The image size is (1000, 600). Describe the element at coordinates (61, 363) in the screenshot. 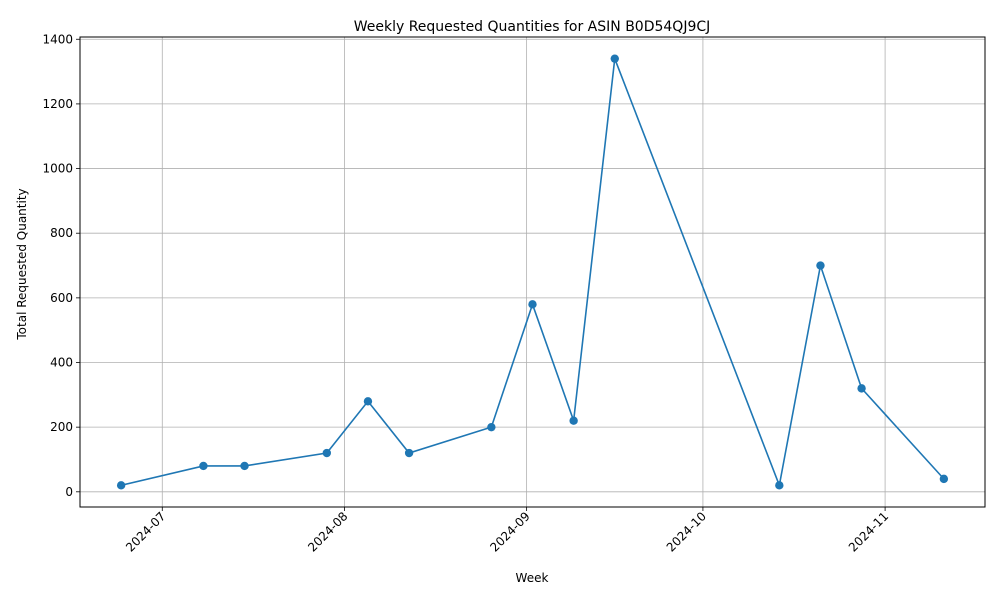

I see `y-tick-label: 400` at that location.